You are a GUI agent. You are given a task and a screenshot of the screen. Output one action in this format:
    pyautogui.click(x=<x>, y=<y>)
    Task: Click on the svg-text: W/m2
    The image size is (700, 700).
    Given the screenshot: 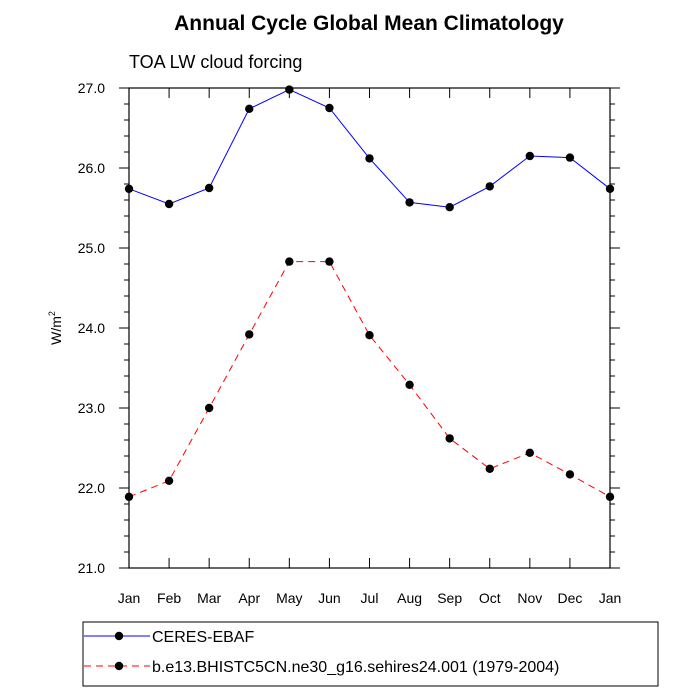 What is the action you would take?
    pyautogui.click(x=55, y=328)
    